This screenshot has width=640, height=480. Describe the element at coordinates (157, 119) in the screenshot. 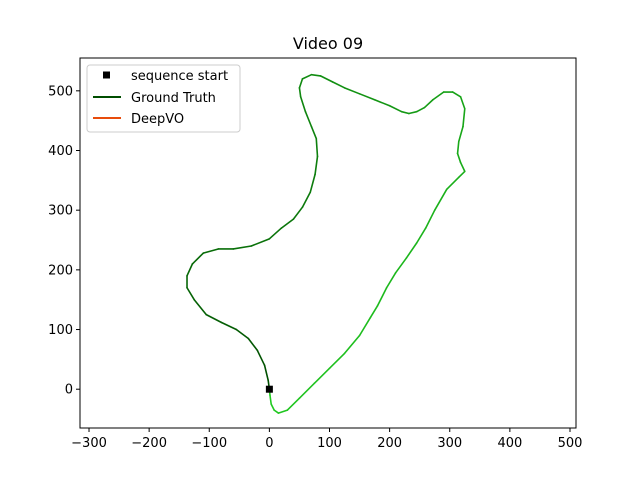

I see `legend-label-deepvo: DeepVO` at that location.